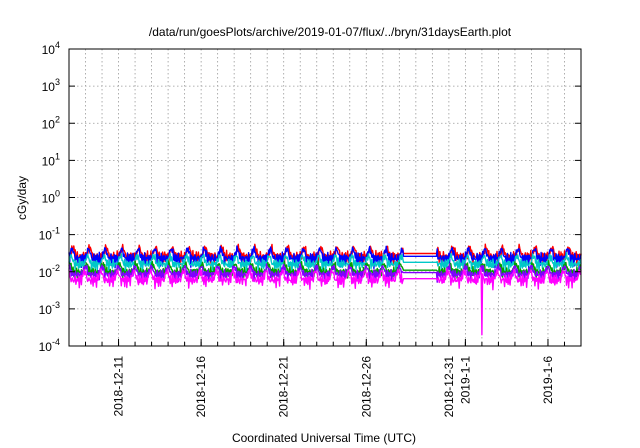 This screenshot has height=448, width=640. I want to click on x-axis-label: Coordinated Universal Time (UTC), so click(324, 438).